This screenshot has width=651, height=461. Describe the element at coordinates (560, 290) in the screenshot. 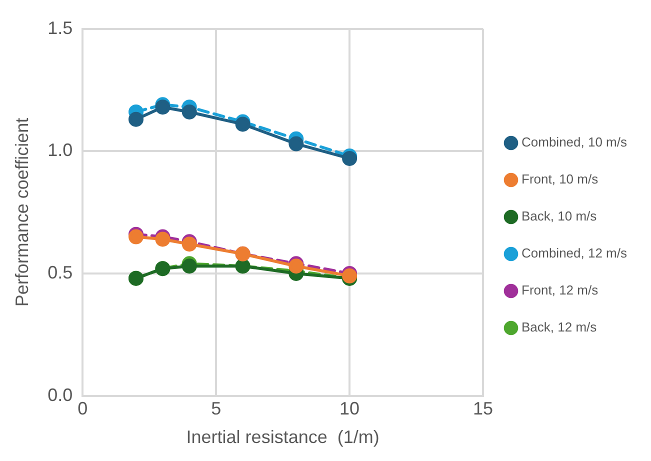

I see `legend-label: Front, 12 m/s` at that location.